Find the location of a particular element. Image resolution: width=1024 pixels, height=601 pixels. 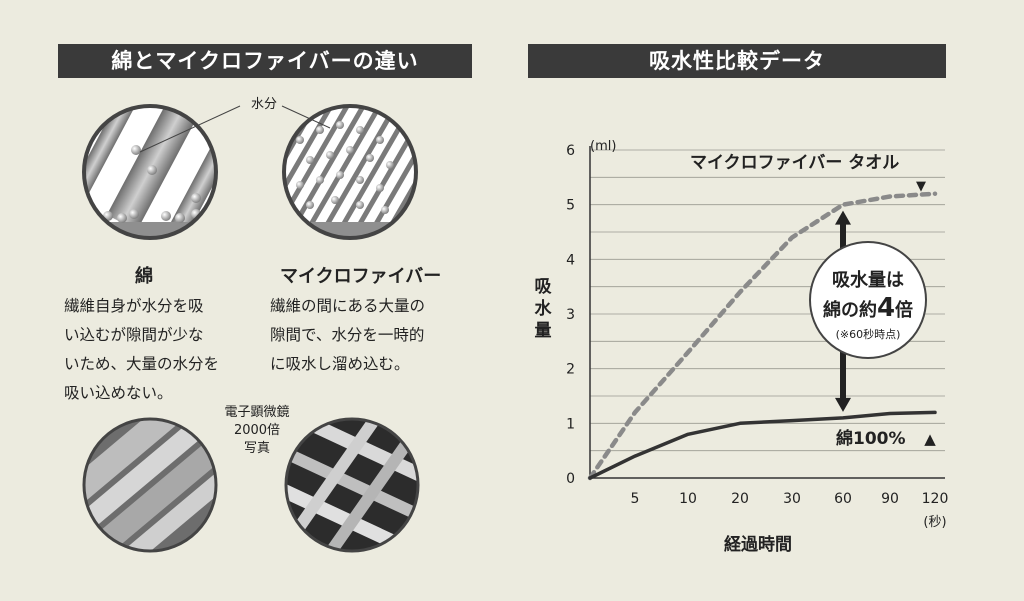

y-tick-label: 3 is located at coordinates (570, 315).